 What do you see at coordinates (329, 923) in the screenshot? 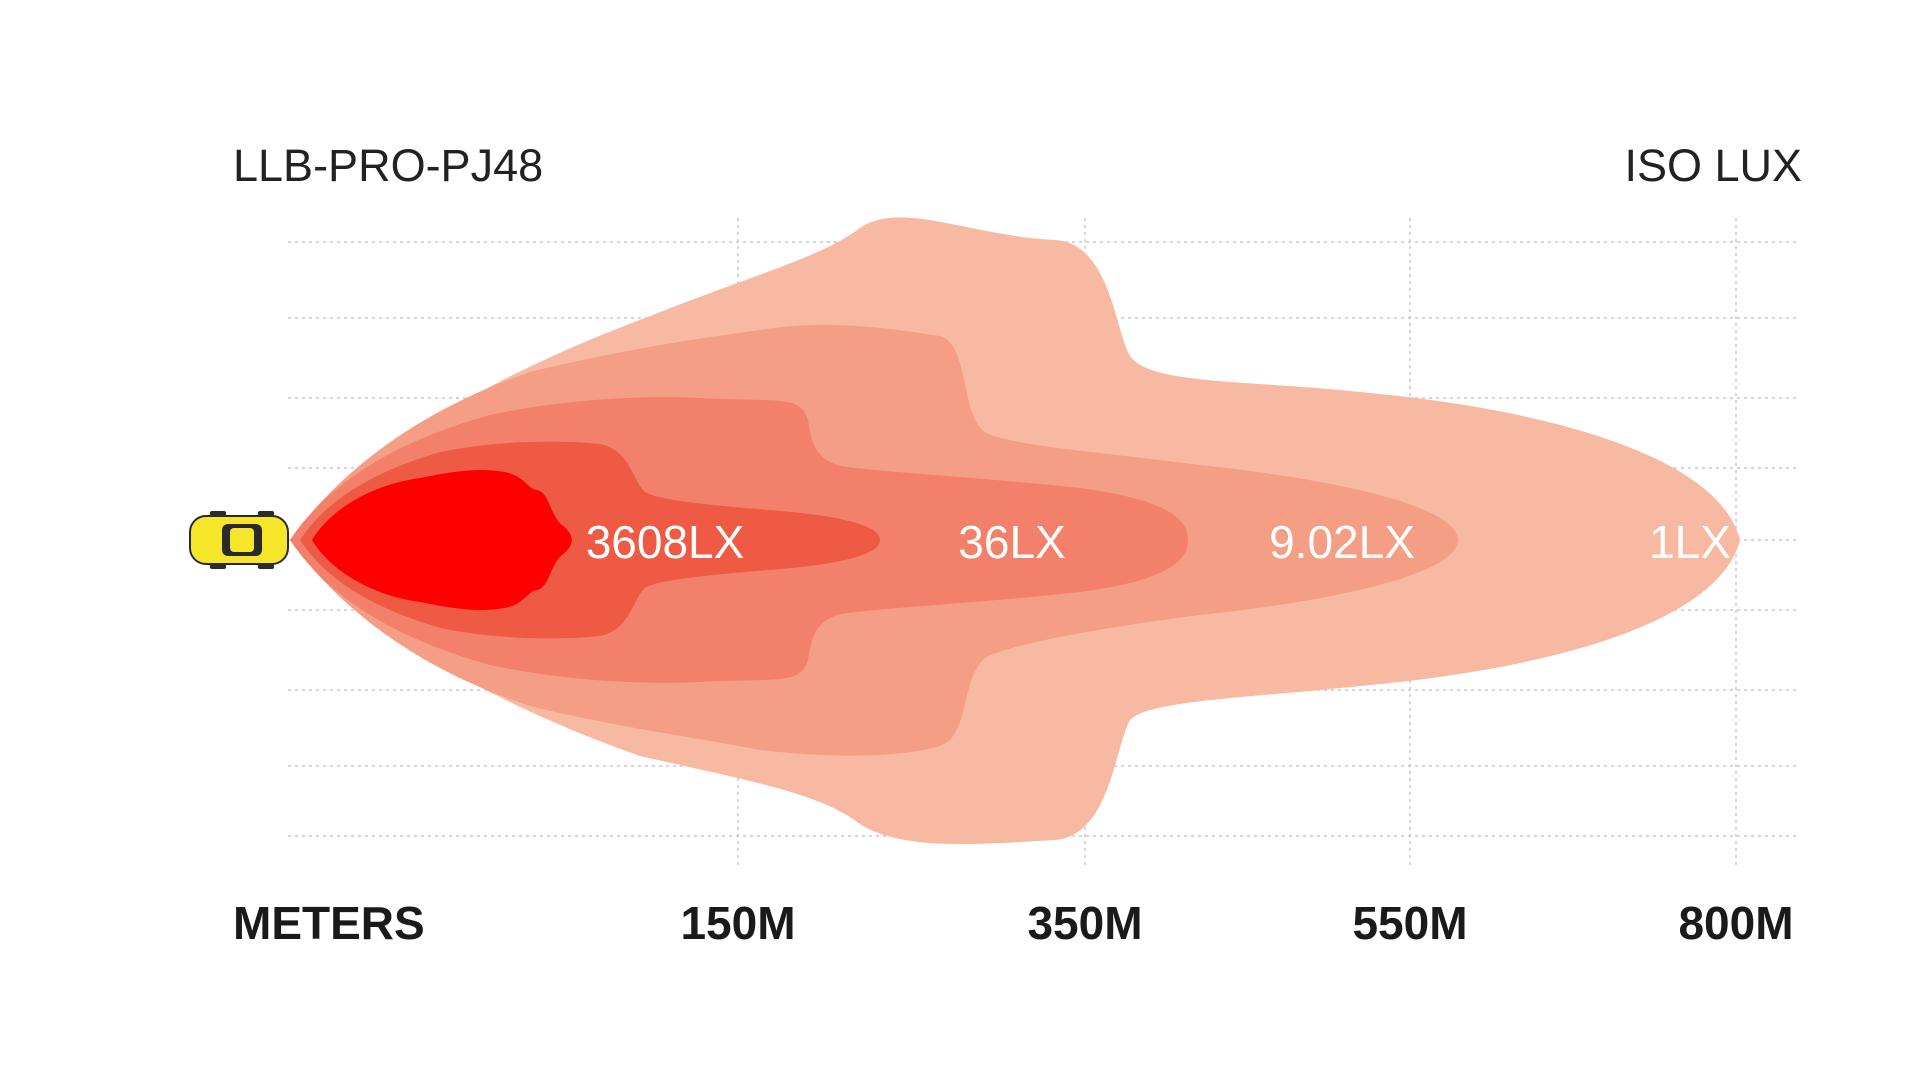
I see `x-axis-label: METERS` at bounding box center [329, 923].